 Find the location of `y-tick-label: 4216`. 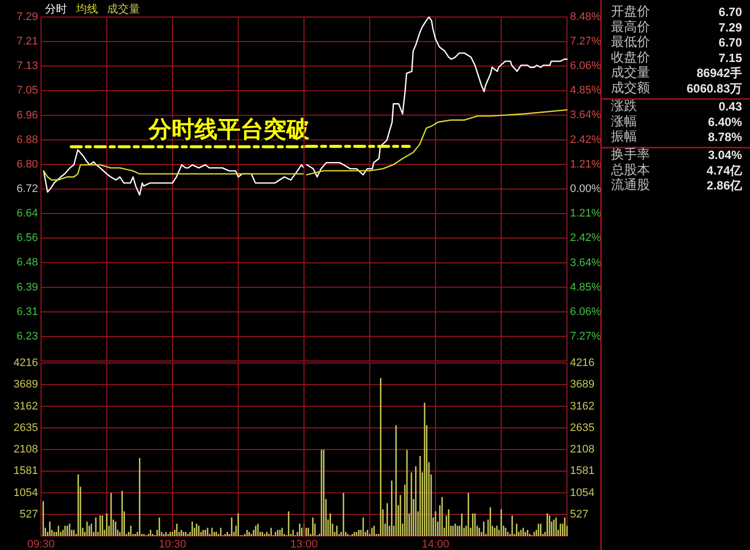

y-tick-label: 4216 is located at coordinates (26, 363).